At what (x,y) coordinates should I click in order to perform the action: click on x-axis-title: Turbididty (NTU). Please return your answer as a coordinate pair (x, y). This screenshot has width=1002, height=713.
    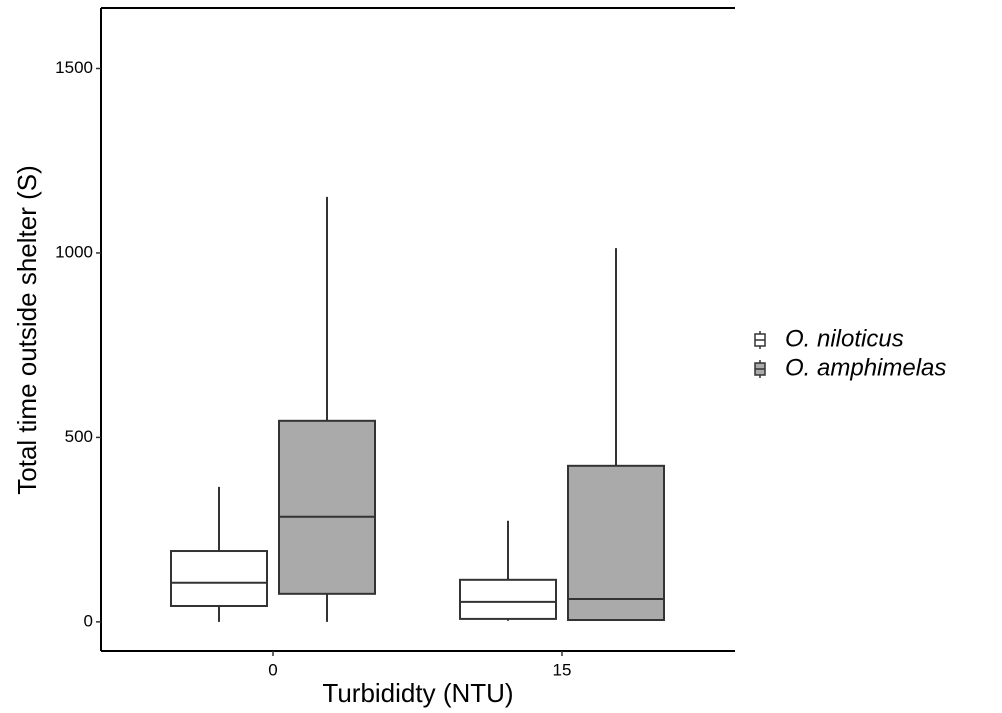
    Looking at the image, I should click on (417, 693).